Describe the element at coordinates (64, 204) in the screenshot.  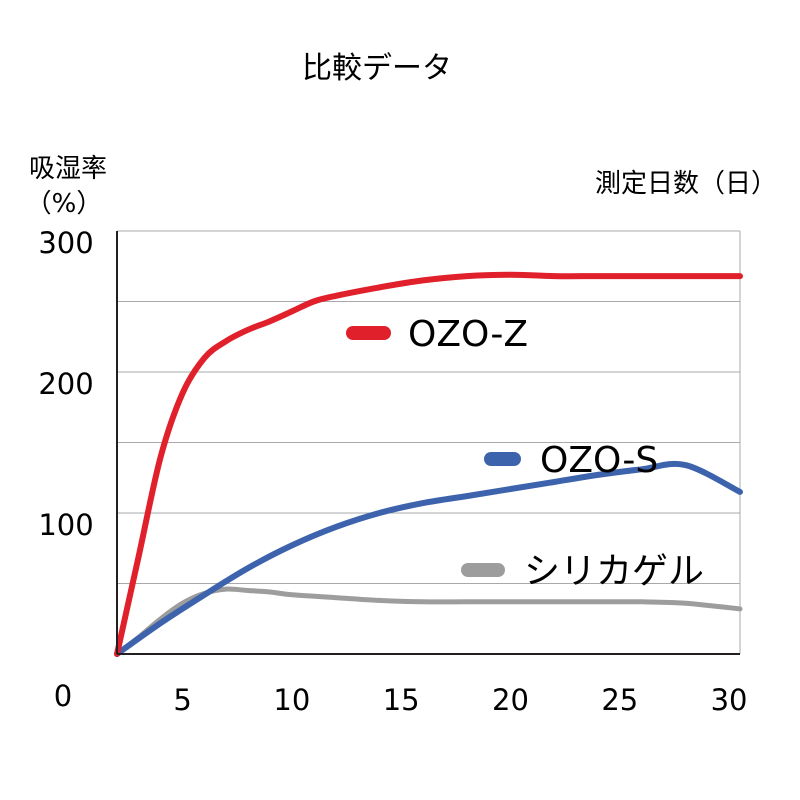
I see `y-axis-label-line2: （%）` at that location.